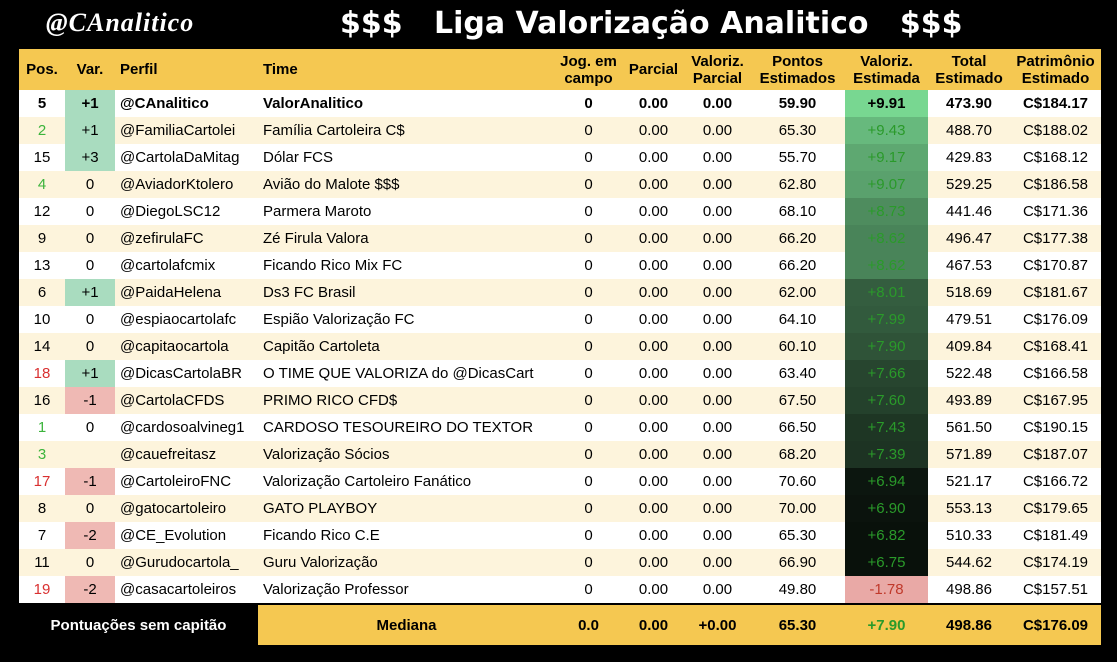 The height and width of the screenshot is (662, 1117). What do you see at coordinates (90, 400) in the screenshot?
I see `table-cell: -1` at bounding box center [90, 400].